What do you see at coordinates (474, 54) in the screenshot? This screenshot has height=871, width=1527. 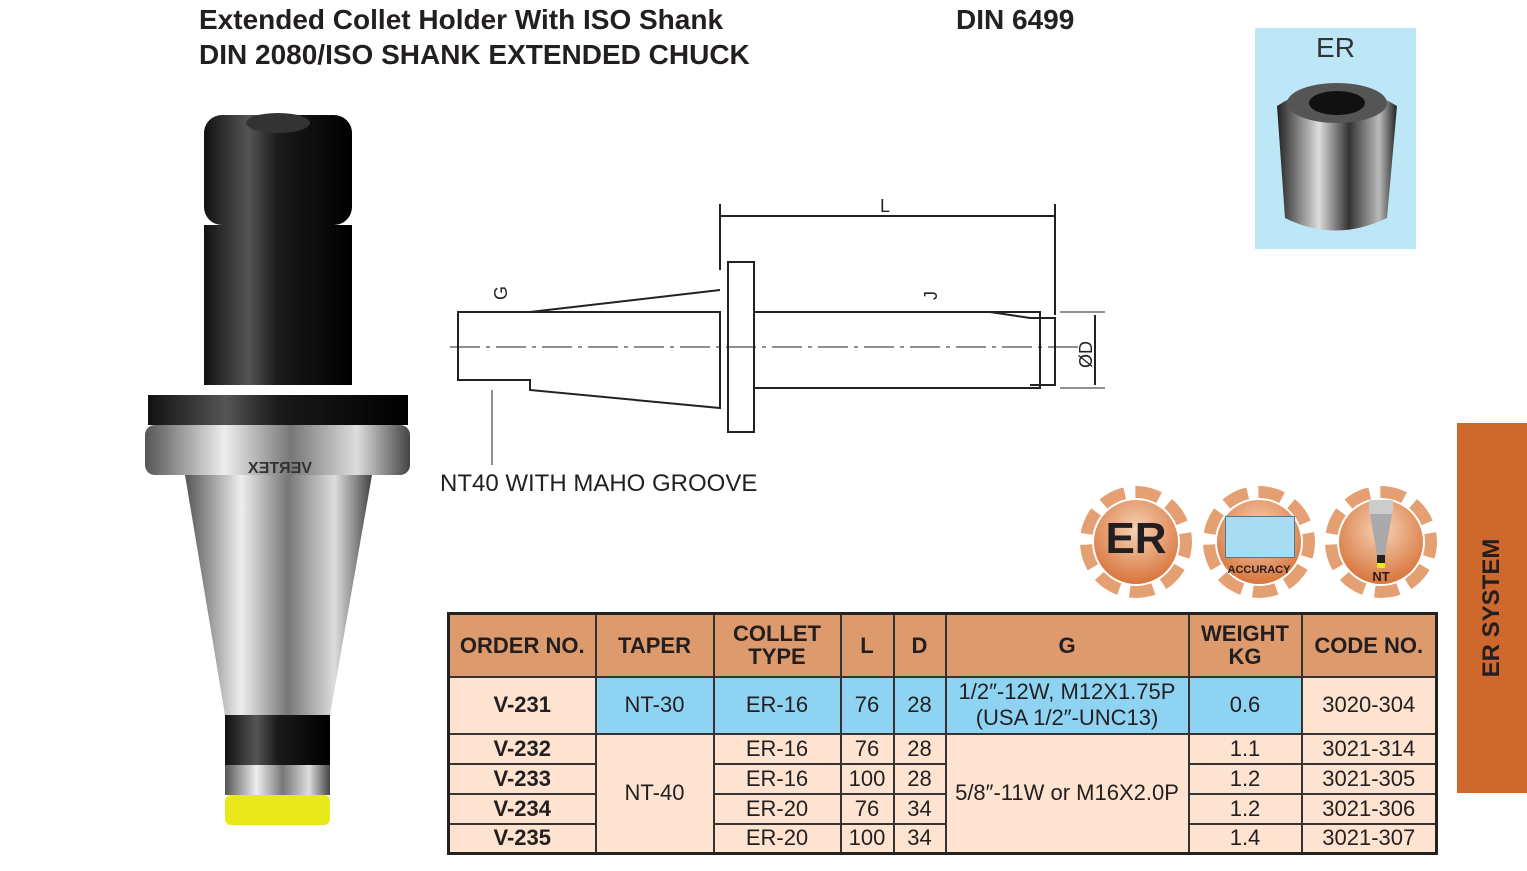 I see `title-line-2: DIN 2080/ISO SHANK EXTENDED CHUCK` at bounding box center [474, 54].